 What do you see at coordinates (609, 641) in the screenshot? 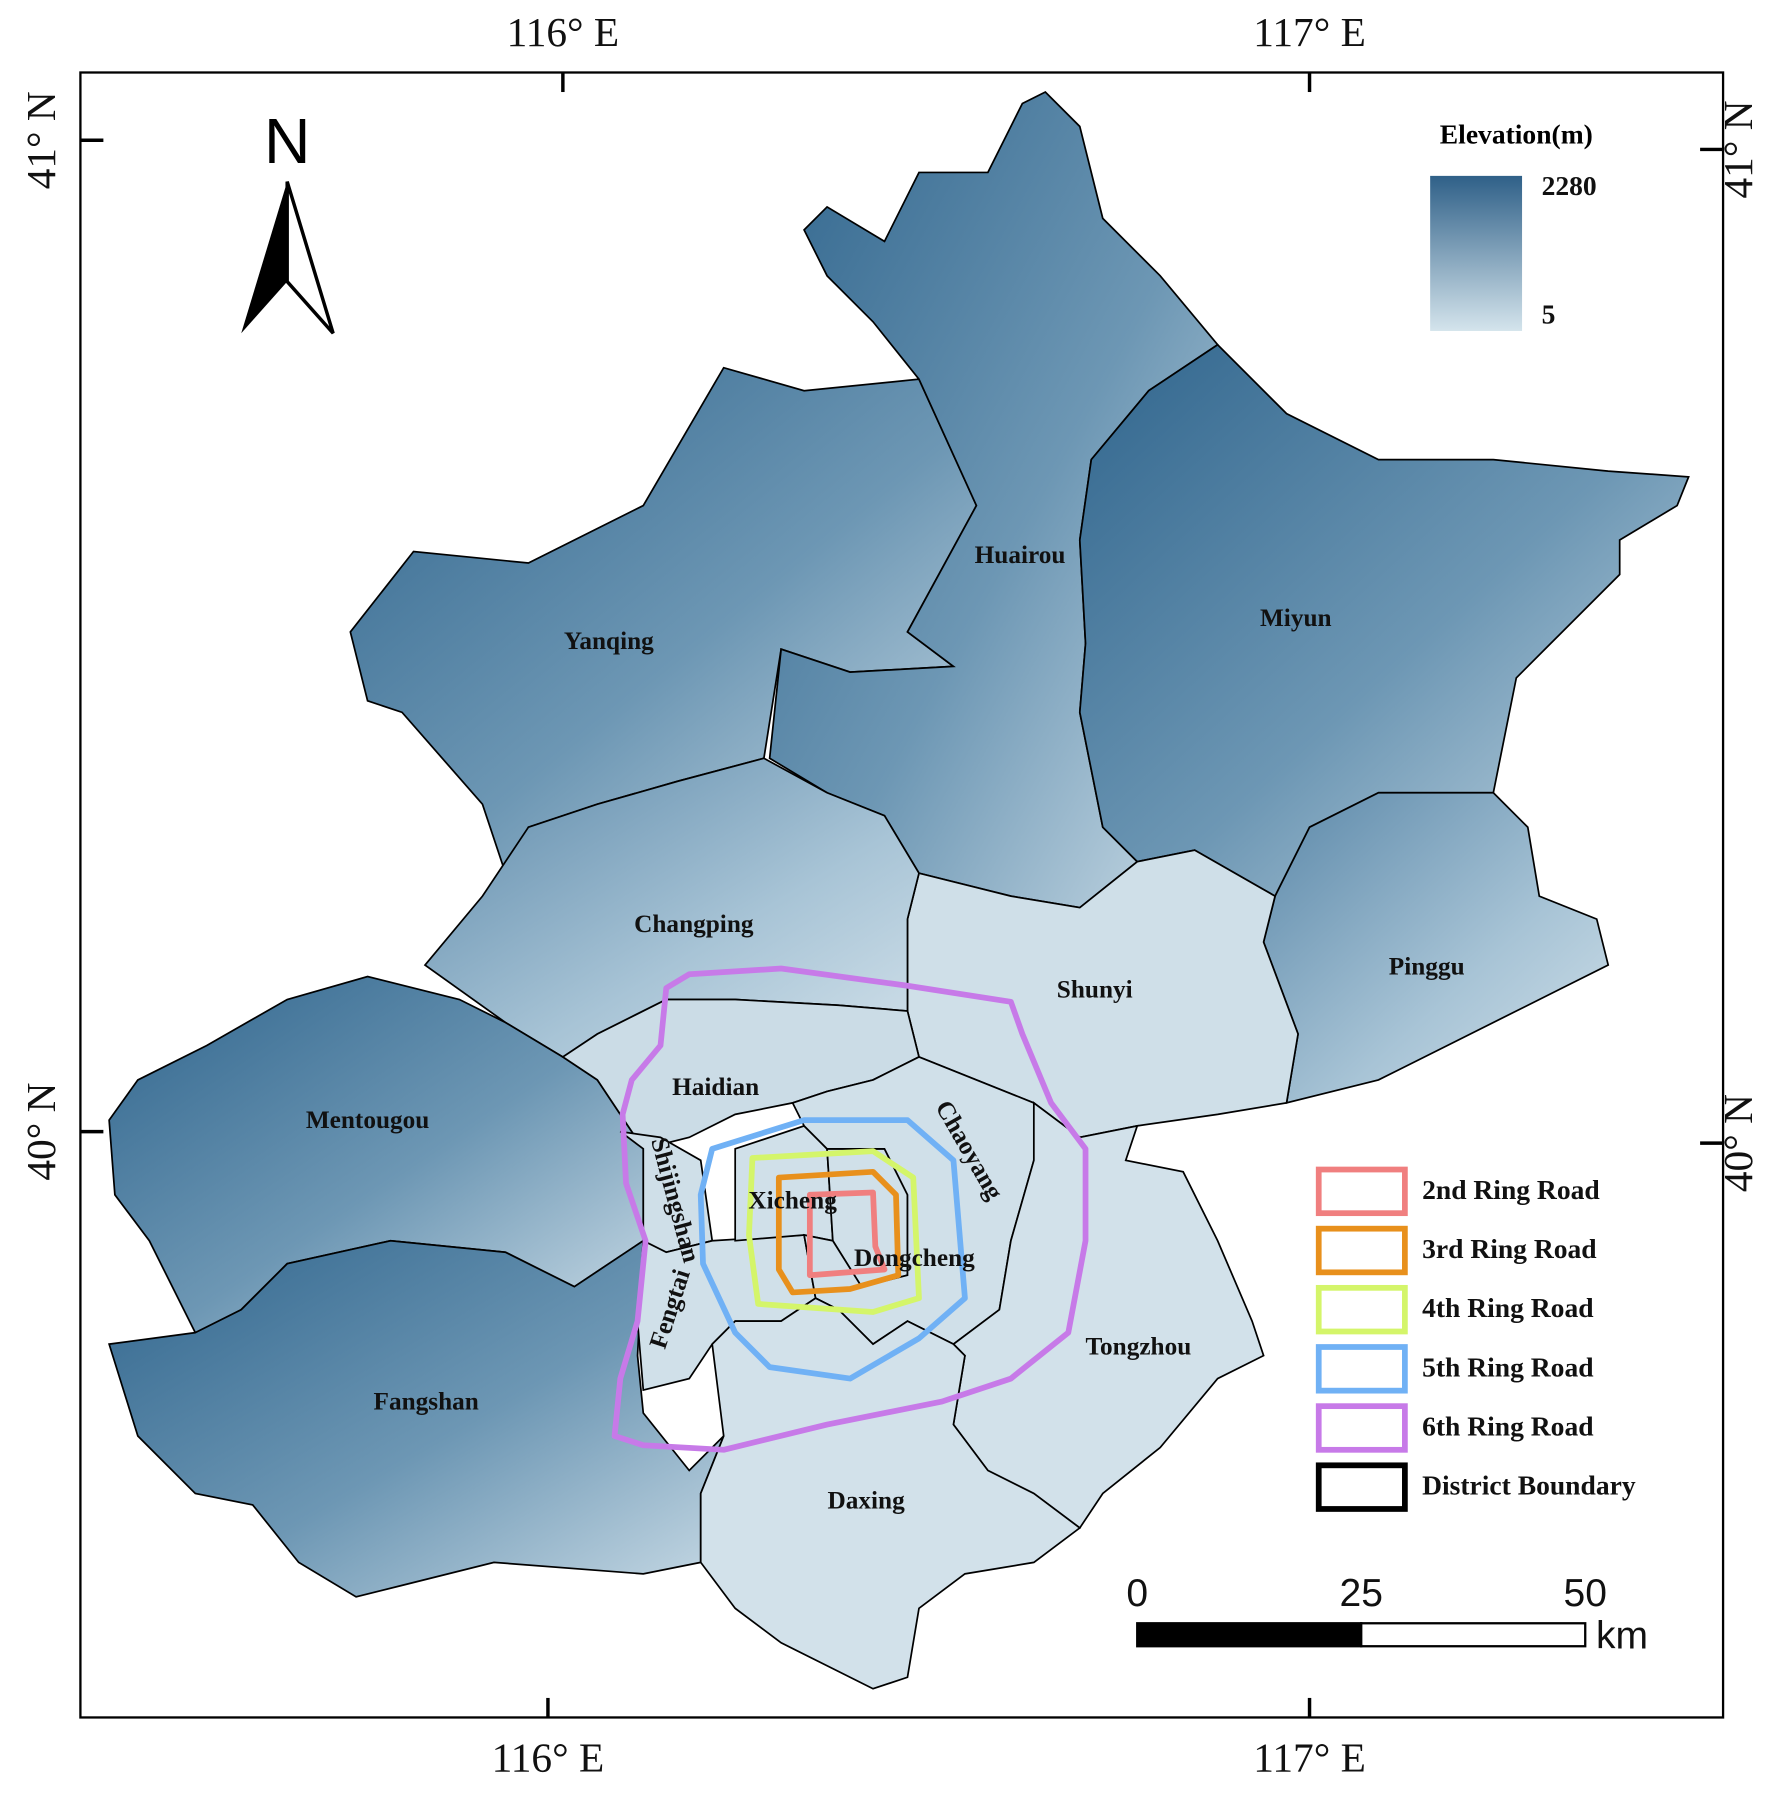
I see `district-label: Yanqing` at bounding box center [609, 641].